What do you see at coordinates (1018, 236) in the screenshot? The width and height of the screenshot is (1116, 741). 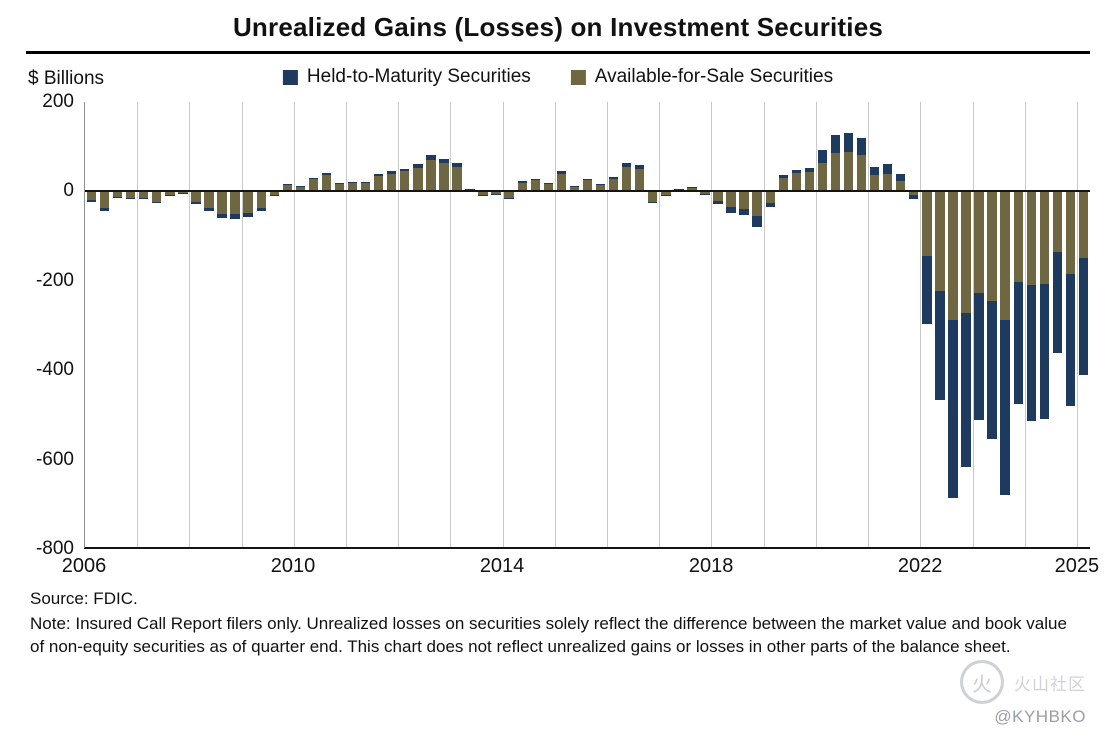 I see `bar-segment-2023-q4-afs` at bounding box center [1018, 236].